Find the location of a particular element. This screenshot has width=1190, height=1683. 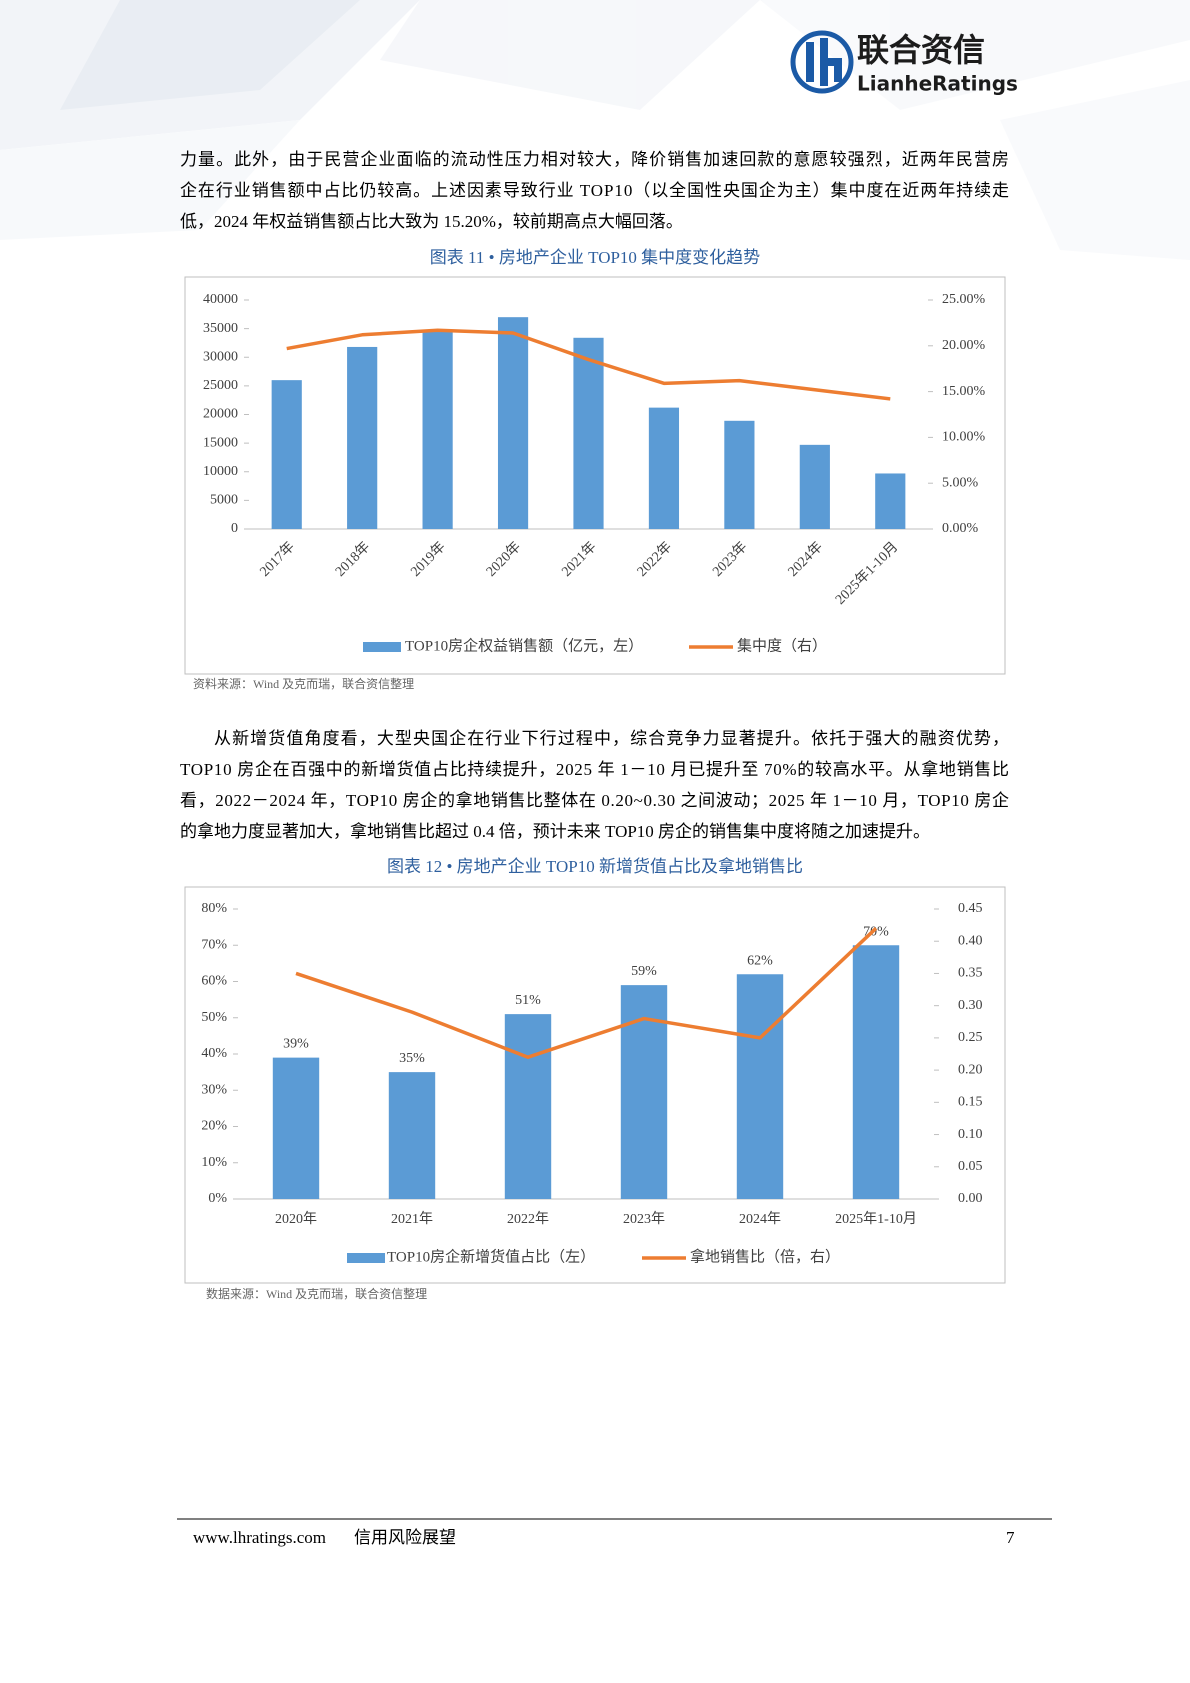

logo: 联合资信 LianheRatings is located at coordinates (904, 63).